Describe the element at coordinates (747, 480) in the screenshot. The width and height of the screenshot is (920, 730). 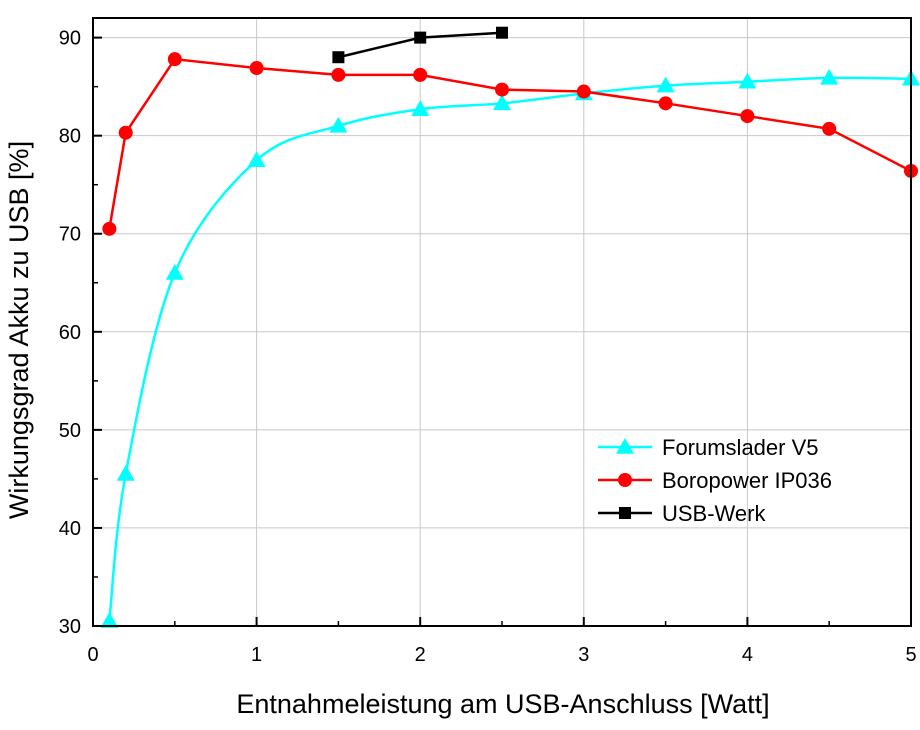
I see `legend-label: Boropower IP036` at that location.